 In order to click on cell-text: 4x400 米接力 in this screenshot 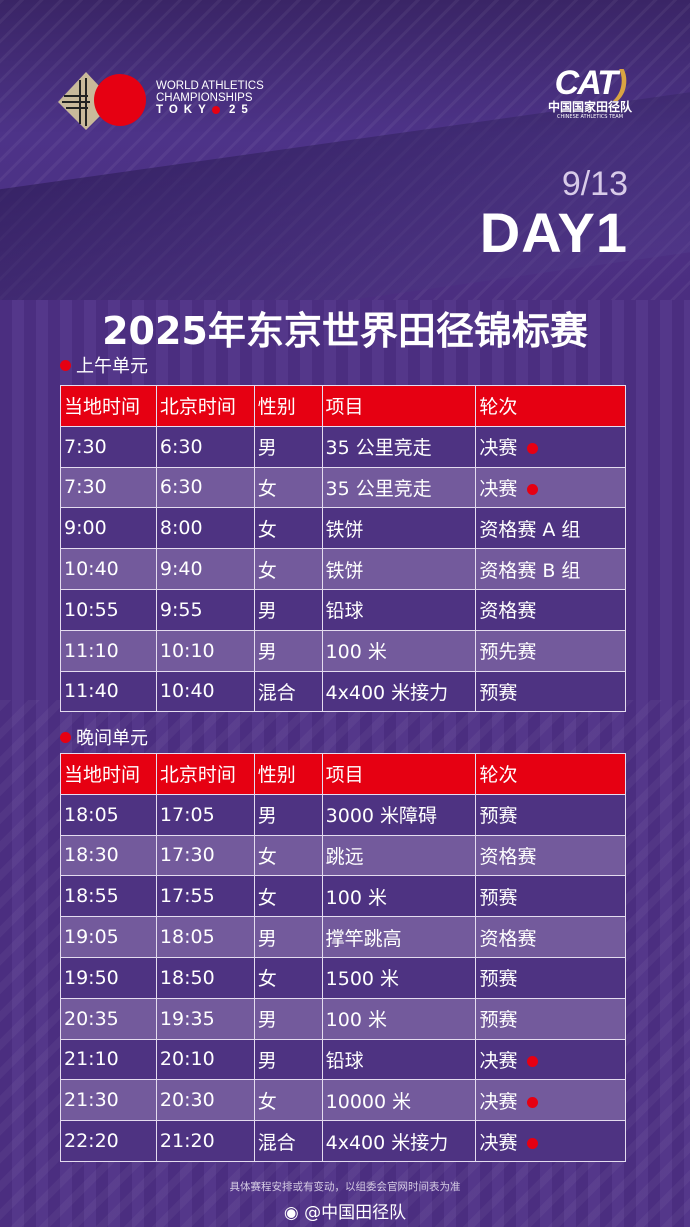, I will do `click(387, 1142)`.